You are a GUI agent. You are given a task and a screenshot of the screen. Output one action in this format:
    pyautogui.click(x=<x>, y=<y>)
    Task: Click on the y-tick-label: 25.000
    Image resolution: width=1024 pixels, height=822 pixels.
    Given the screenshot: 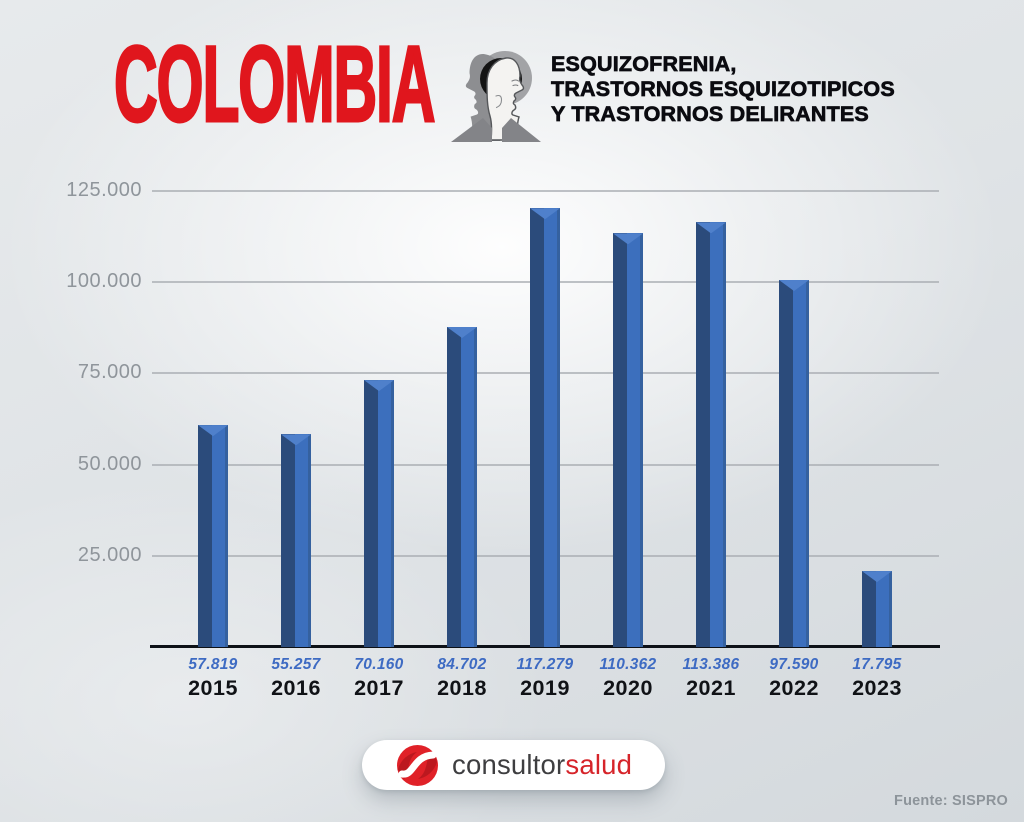 What is the action you would take?
    pyautogui.click(x=109, y=554)
    